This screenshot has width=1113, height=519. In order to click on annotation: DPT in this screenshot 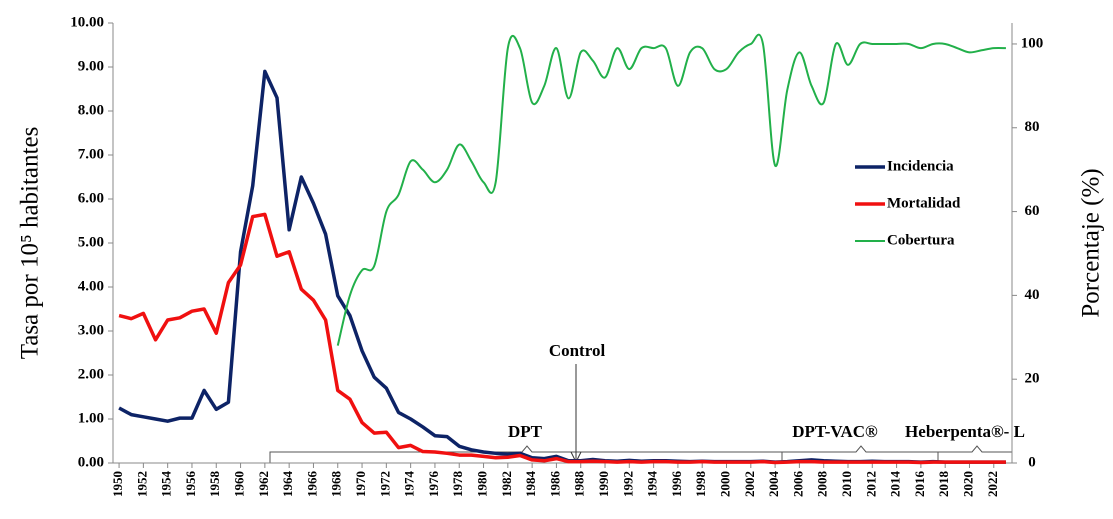, I will do `click(525, 431)`.